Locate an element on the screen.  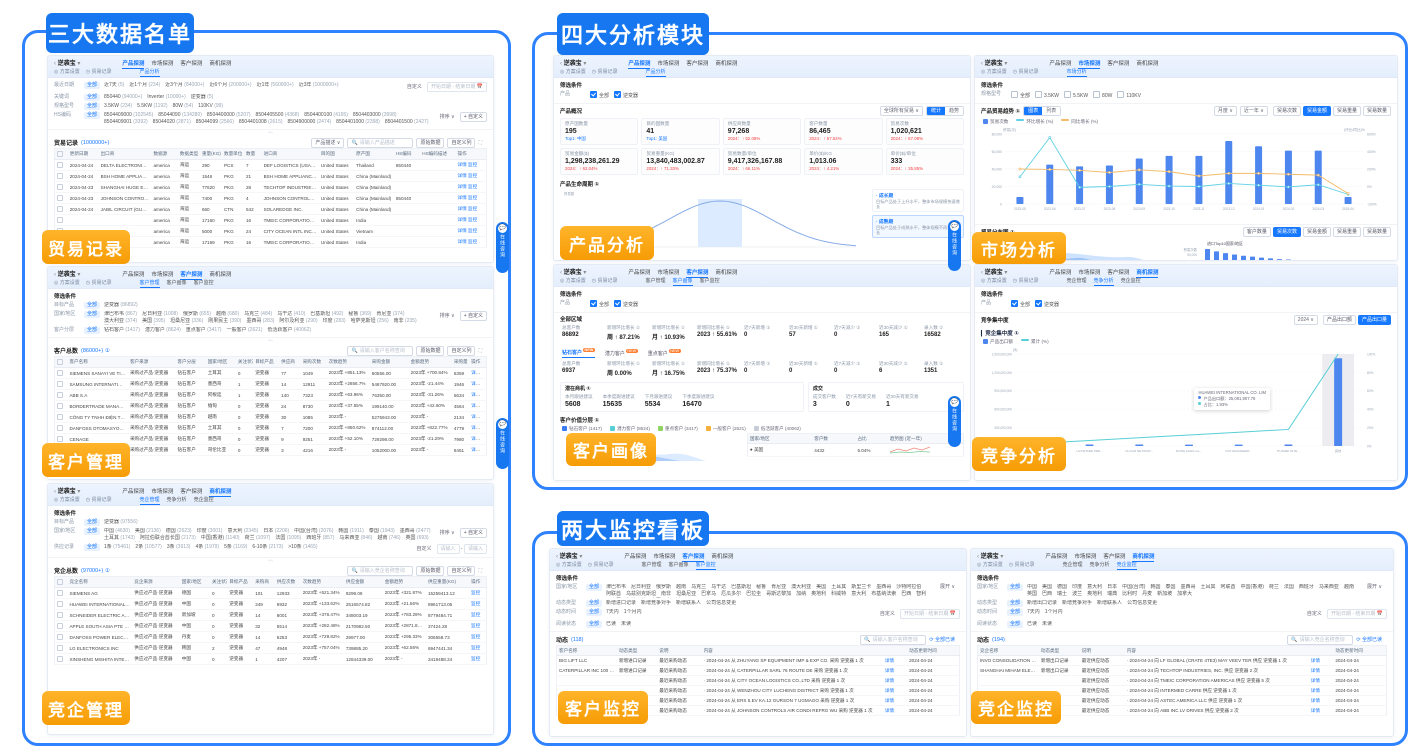
tab-客户探测: 客户探测 is located at coordinates (693, 557).